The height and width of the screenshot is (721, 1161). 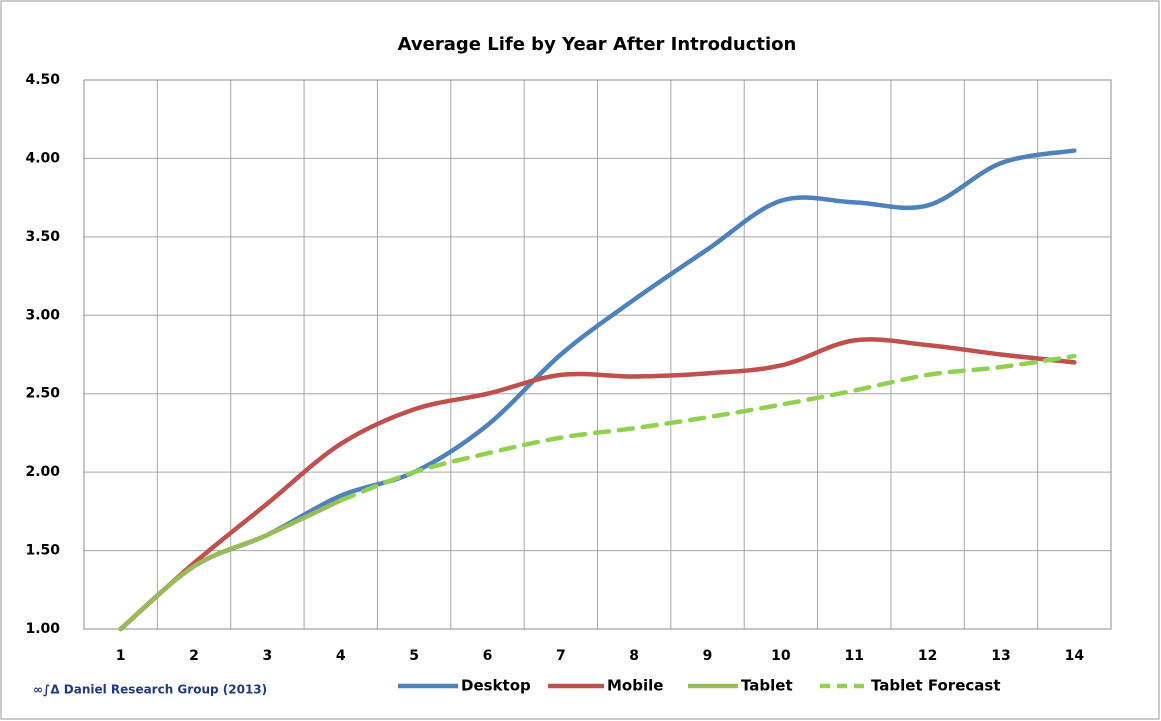 I want to click on x-tick-label: 2, so click(x=194, y=656).